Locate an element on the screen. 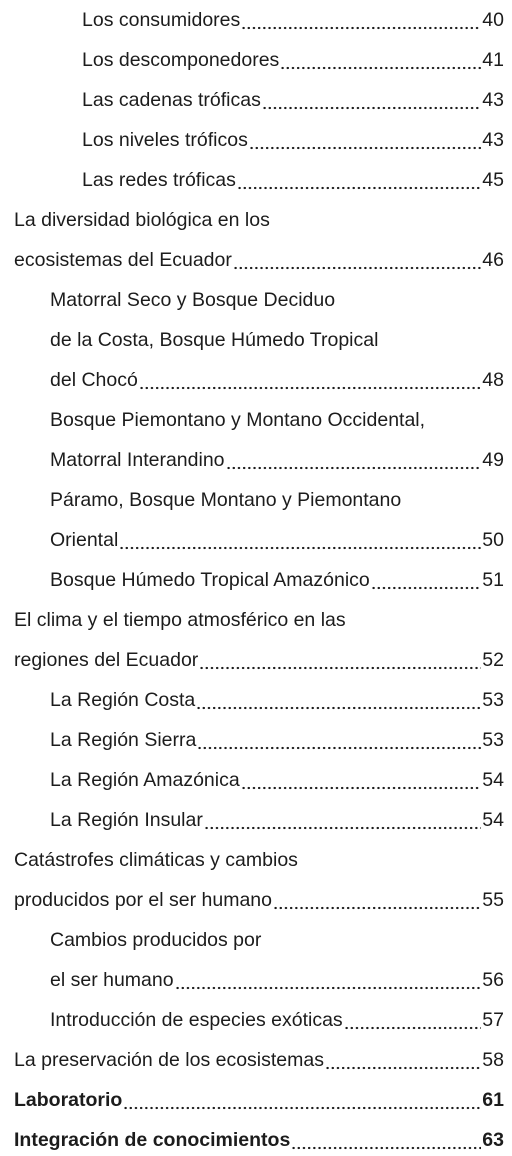 The width and height of the screenshot is (512, 1156). page-number: 56 is located at coordinates (493, 980).